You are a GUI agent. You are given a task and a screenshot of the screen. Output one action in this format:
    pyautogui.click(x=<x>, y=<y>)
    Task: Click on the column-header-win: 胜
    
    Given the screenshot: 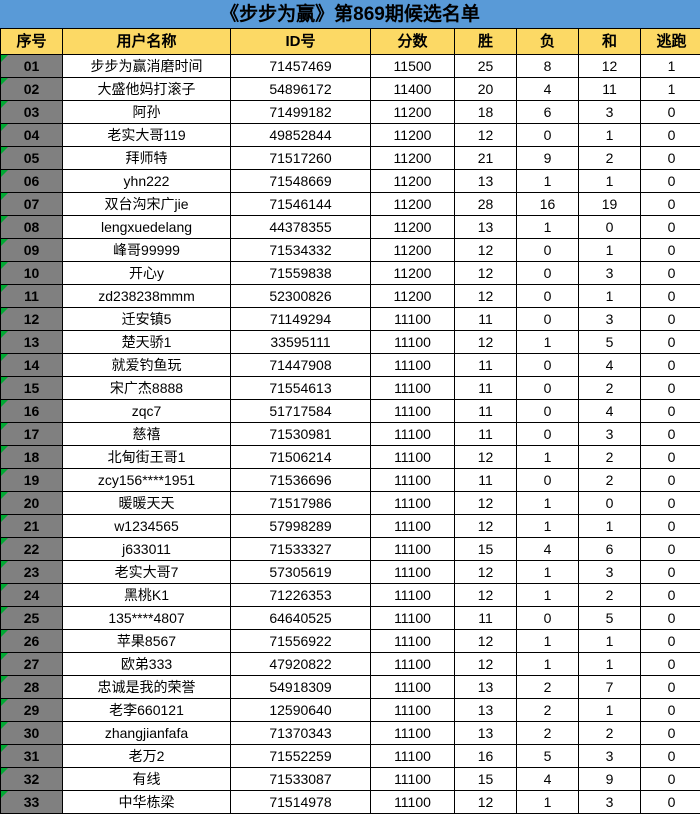 What is the action you would take?
    pyautogui.click(x=486, y=42)
    